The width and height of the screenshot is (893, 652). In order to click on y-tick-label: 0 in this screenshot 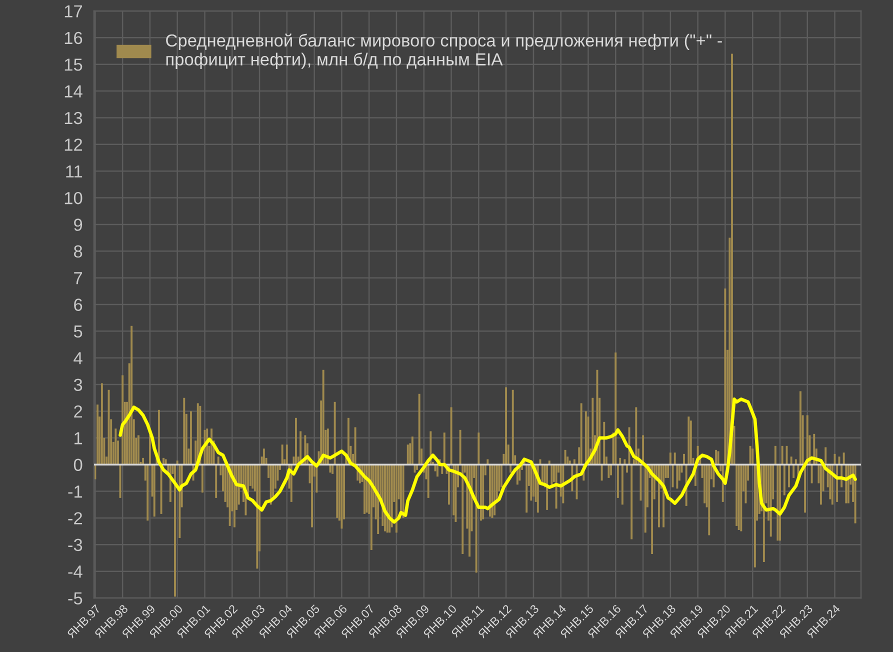, I will do `click(78, 465)`.